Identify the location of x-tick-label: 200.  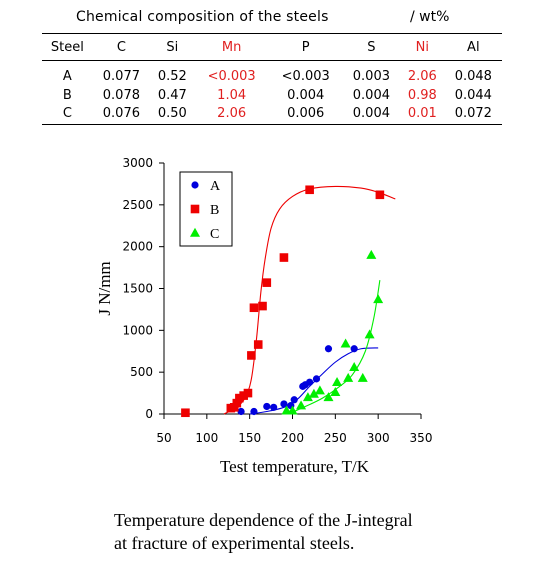
(292, 438).